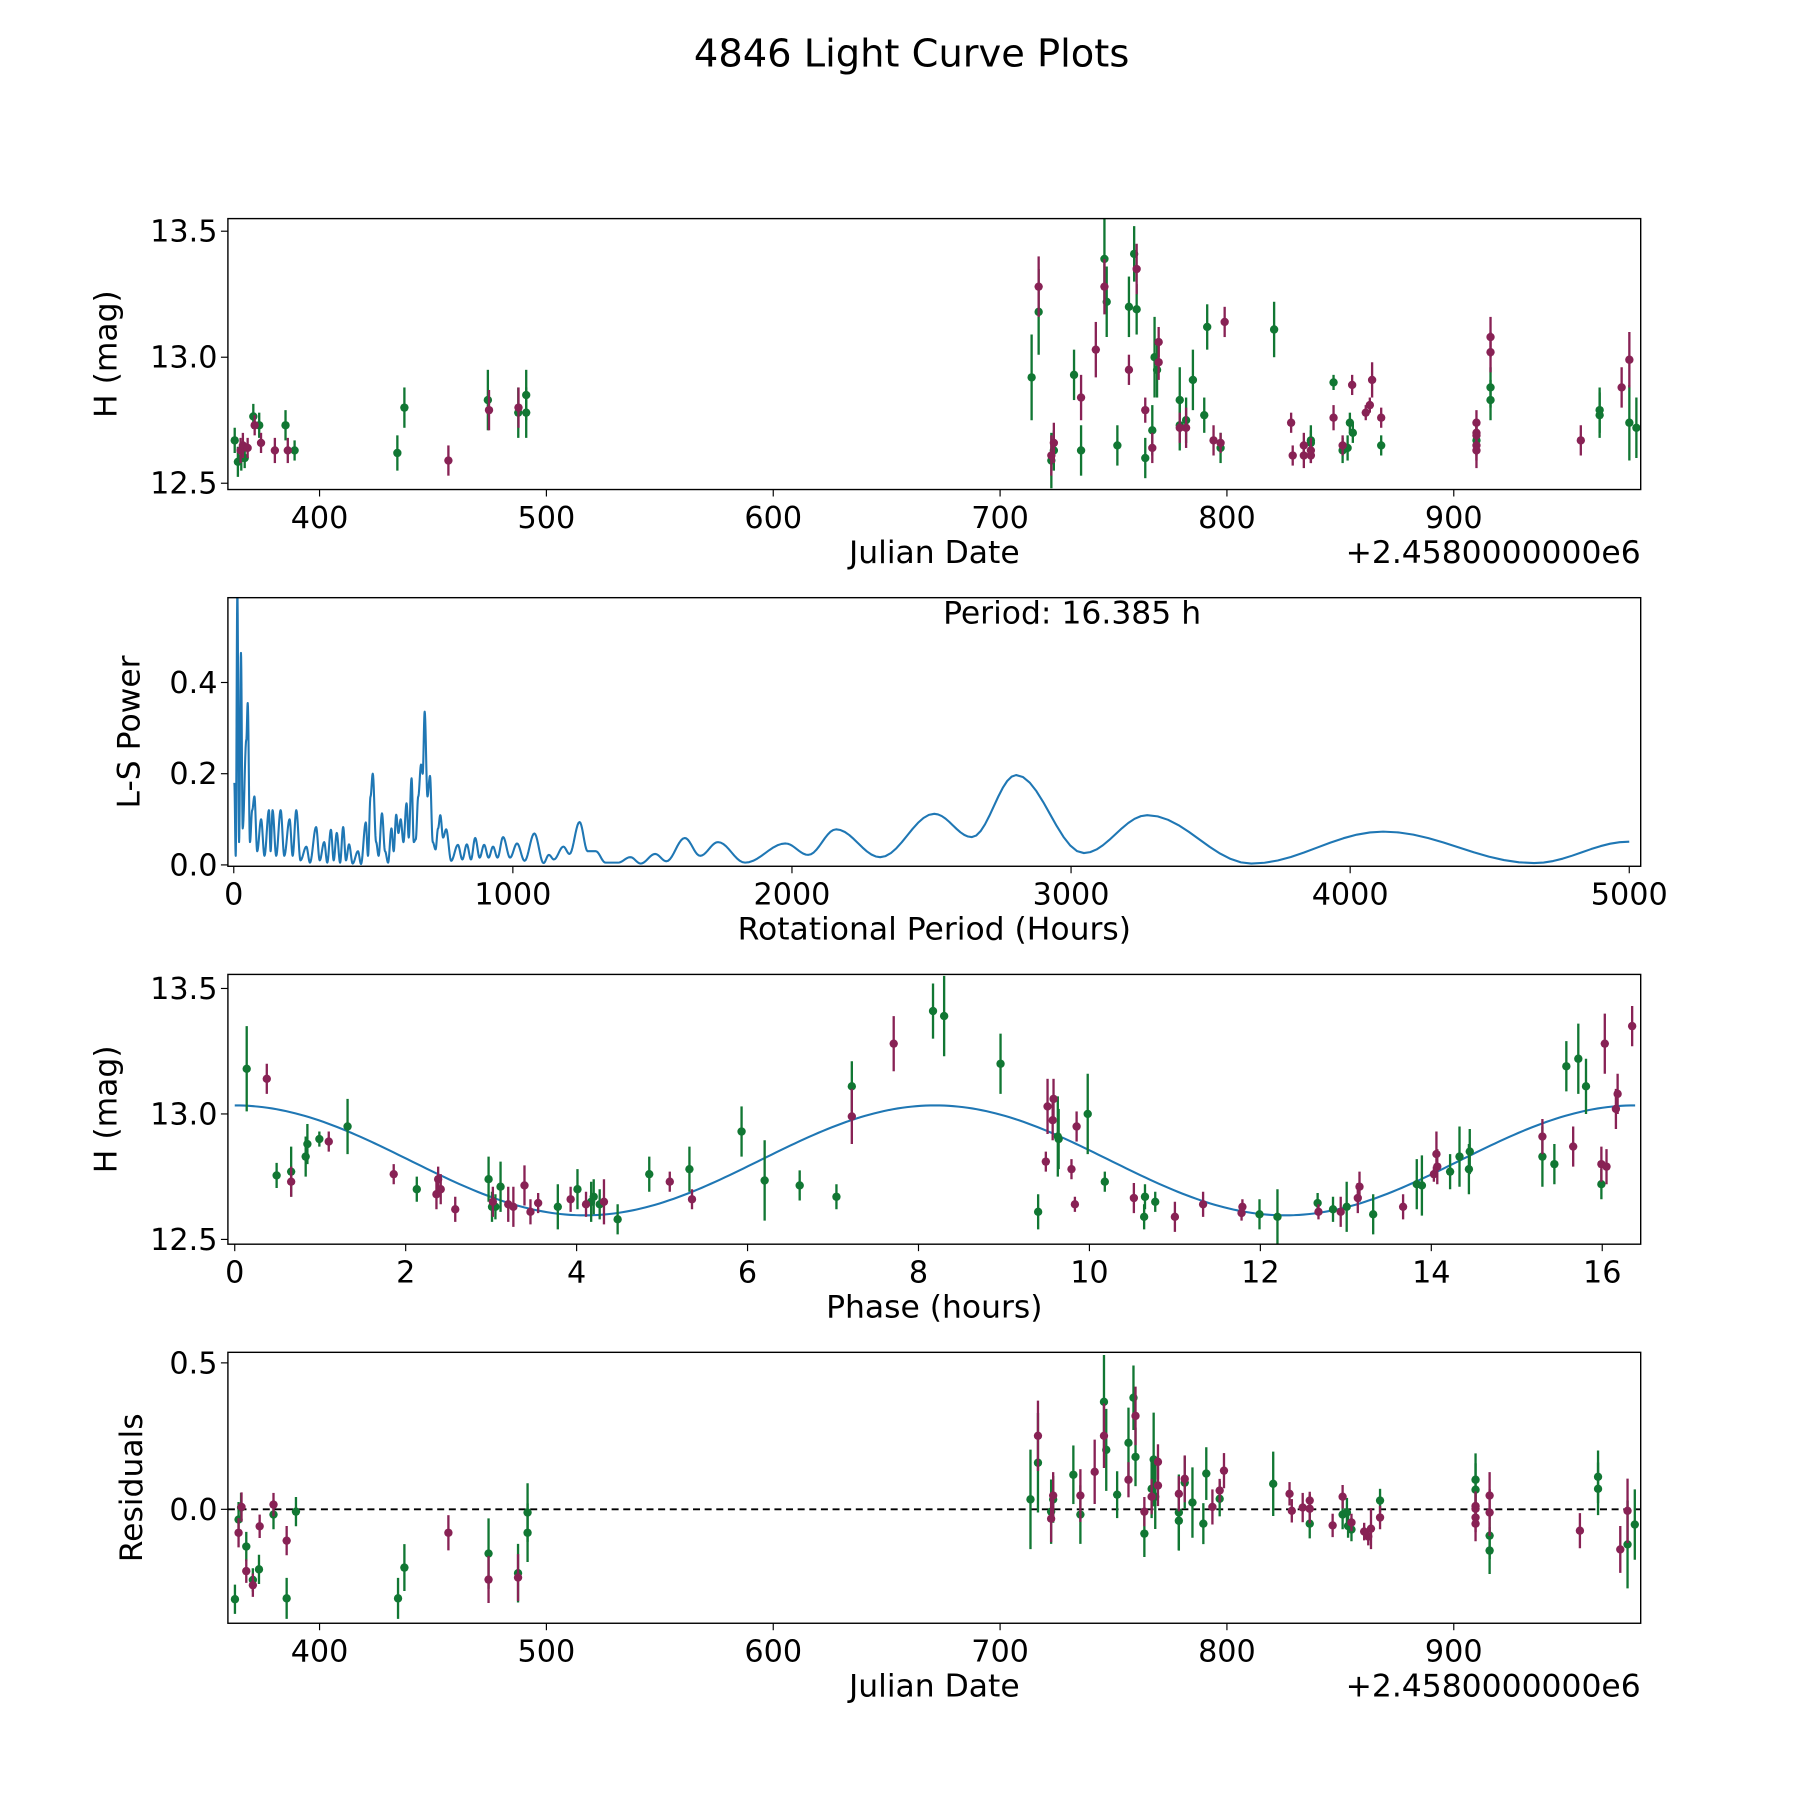  Describe the element at coordinates (183, 1114) in the screenshot. I see `y-tick-label: 13.0` at that location.